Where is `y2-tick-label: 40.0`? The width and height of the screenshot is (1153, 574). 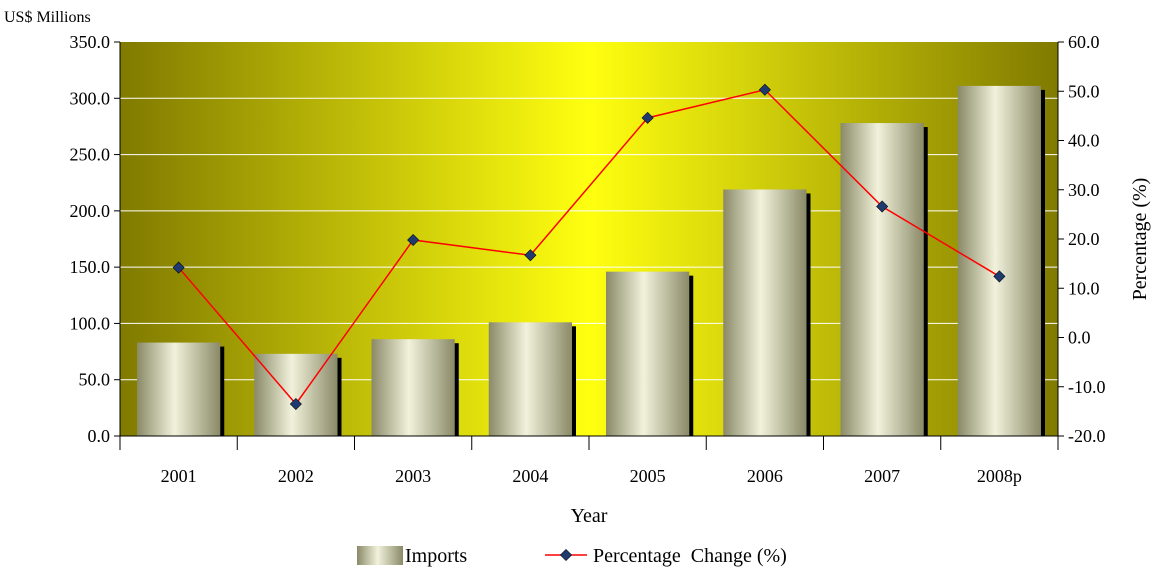 y2-tick-label: 40.0 is located at coordinates (1084, 141).